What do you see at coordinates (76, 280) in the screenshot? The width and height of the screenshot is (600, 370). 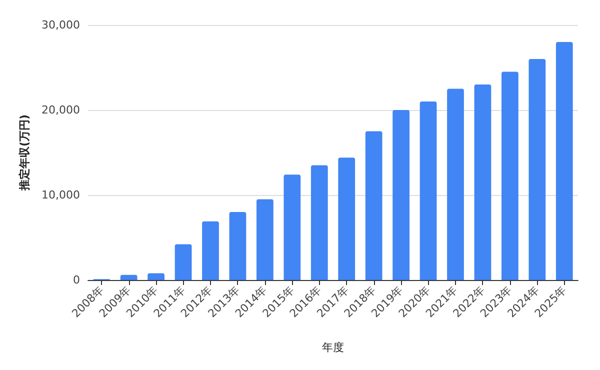 I see `y-tick-label: 0` at bounding box center [76, 280].